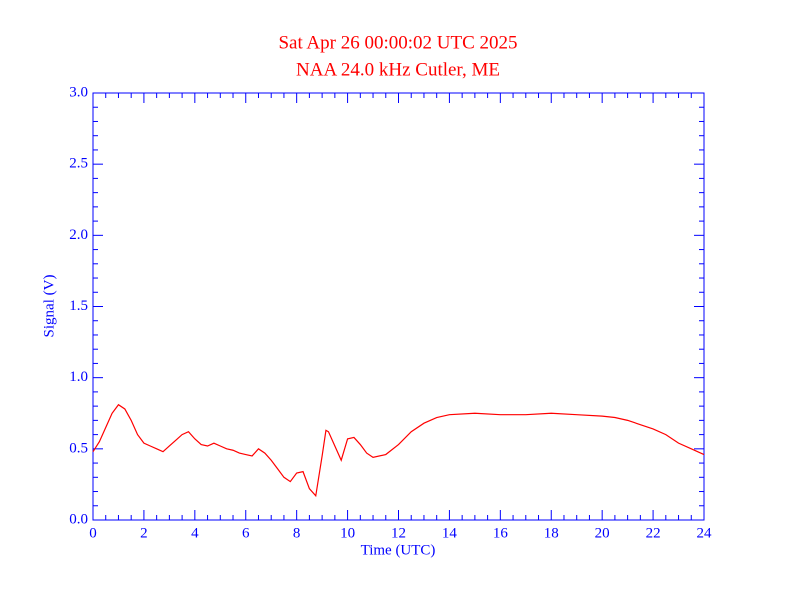  What do you see at coordinates (450, 533) in the screenshot?
I see `x-tick-label: 14` at bounding box center [450, 533].